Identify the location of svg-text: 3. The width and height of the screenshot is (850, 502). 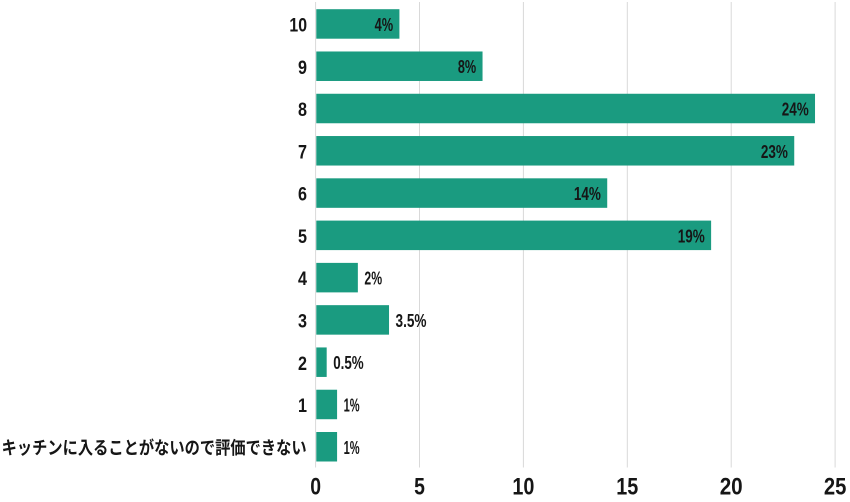
(302, 322).